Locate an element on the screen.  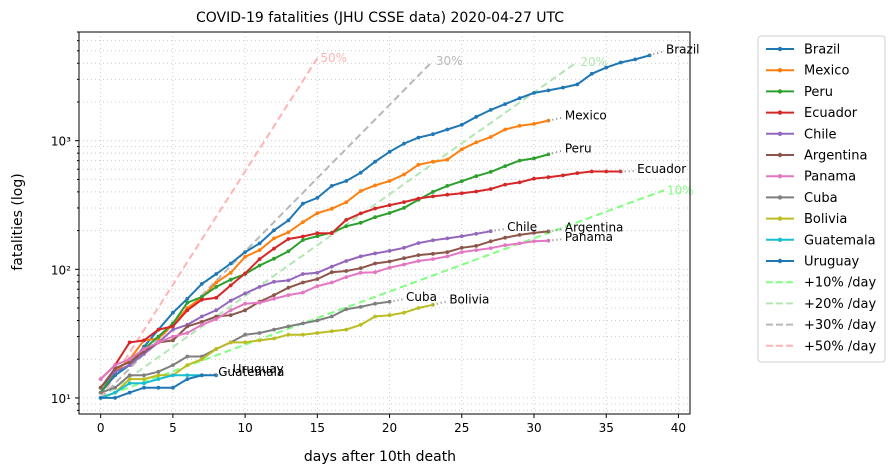
legend-entry-label: +10% /day is located at coordinates (840, 283).